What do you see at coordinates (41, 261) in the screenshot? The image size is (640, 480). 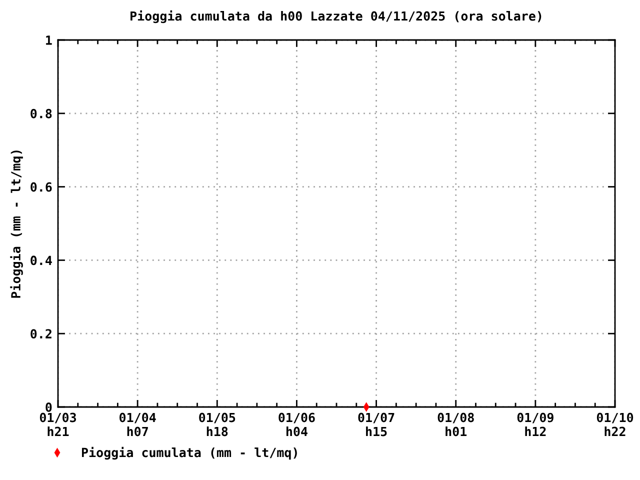 I see `y-tick-label: 0.4` at bounding box center [41, 261].